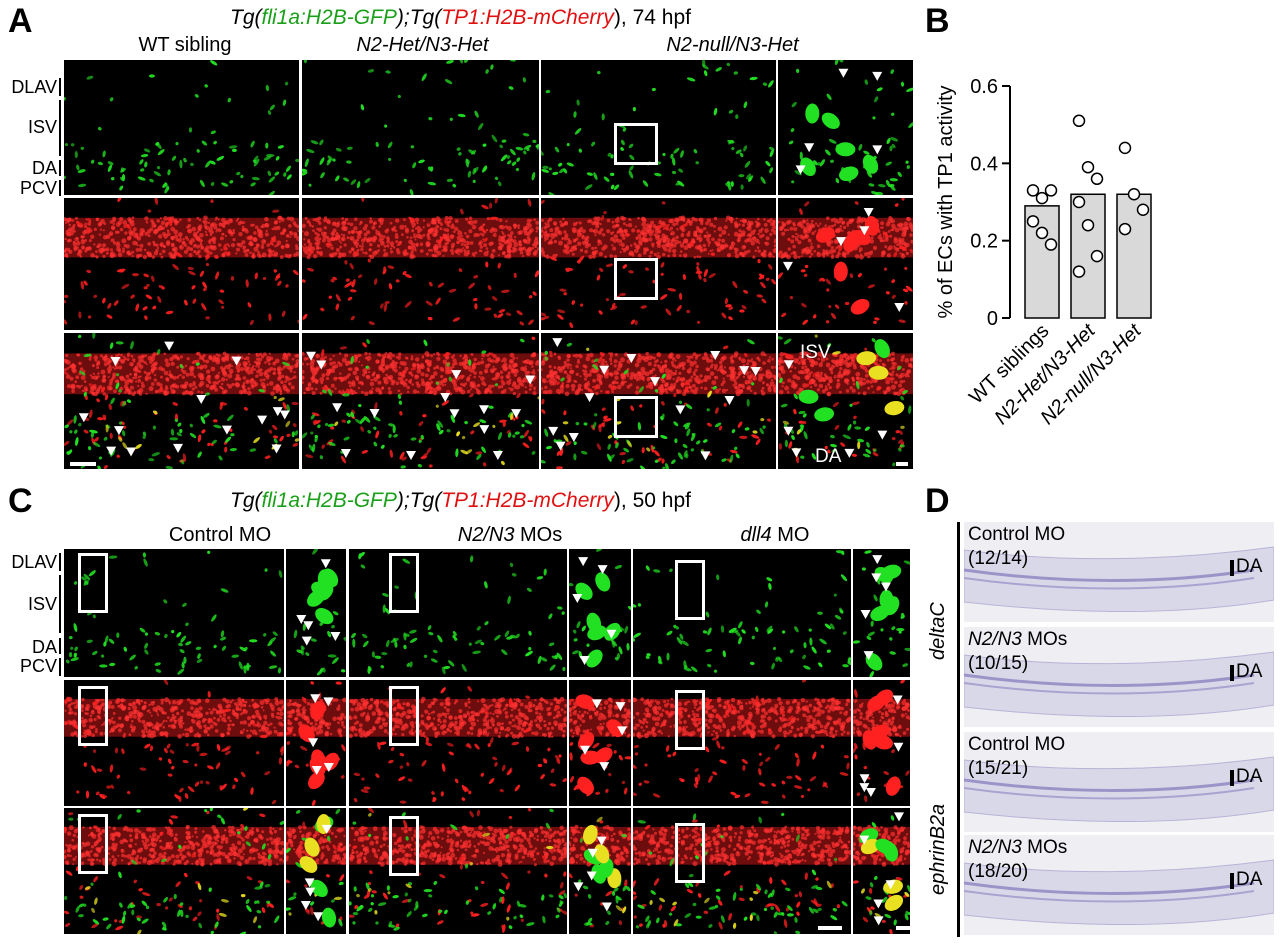 This screenshot has height=943, width=1280. Describe the element at coordinates (38, 188) in the screenshot. I see `row-label-pcv: PCV` at that location.